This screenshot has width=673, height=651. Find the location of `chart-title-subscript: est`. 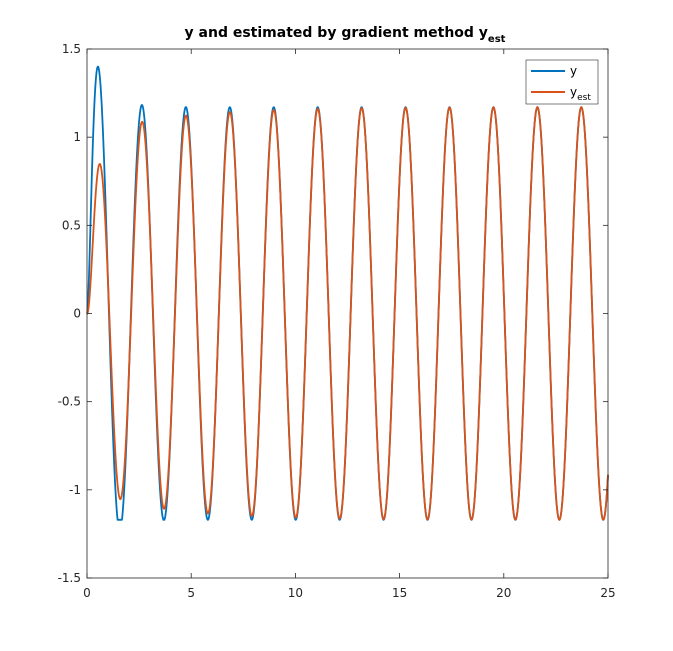

chart-title-subscript: est is located at coordinates (497, 39).